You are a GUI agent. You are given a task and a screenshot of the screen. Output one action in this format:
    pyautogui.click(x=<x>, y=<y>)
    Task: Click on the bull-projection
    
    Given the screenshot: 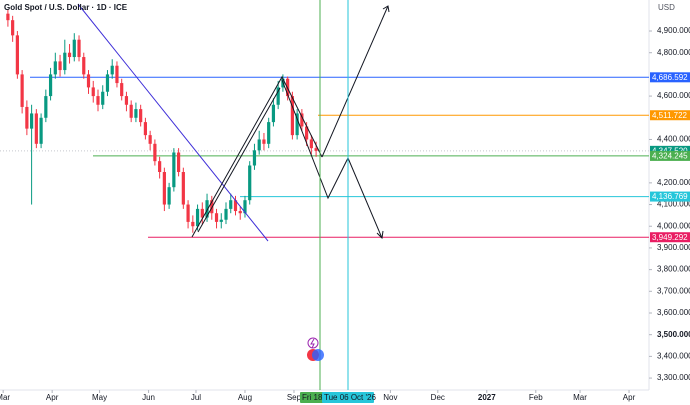 What is the action you would take?
    pyautogui.click(x=355, y=81)
    